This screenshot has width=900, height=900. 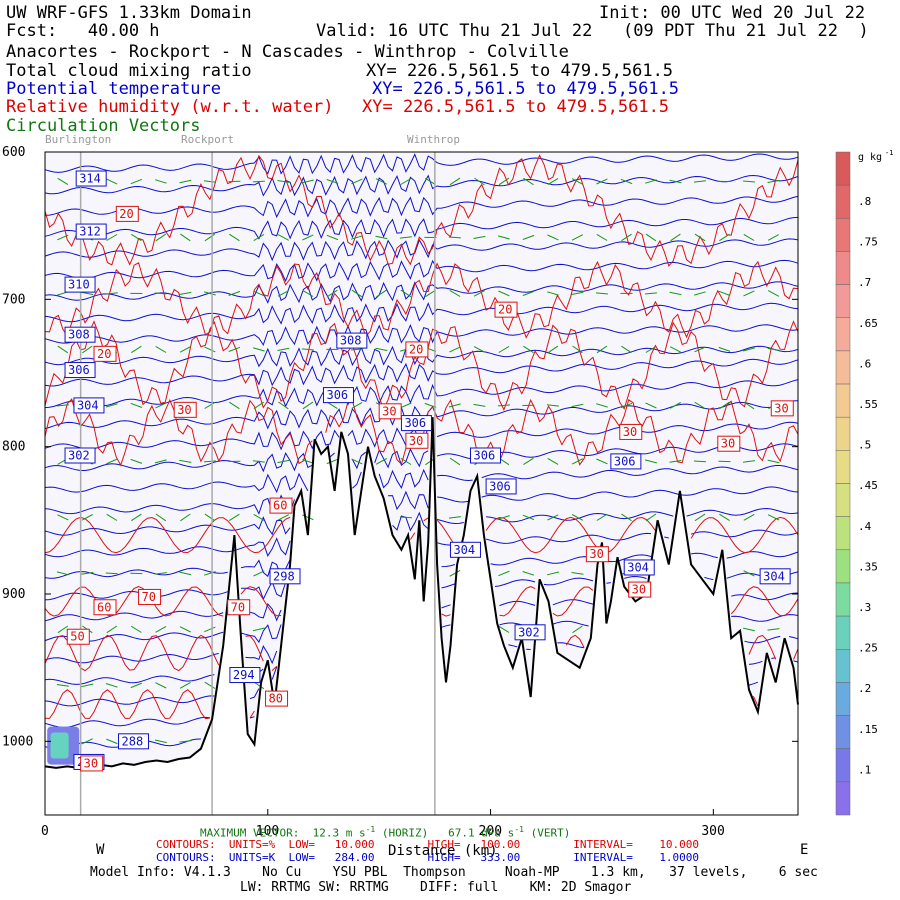 What do you see at coordinates (868, 729) in the screenshot?
I see `colorbar-label: .15` at bounding box center [868, 729].